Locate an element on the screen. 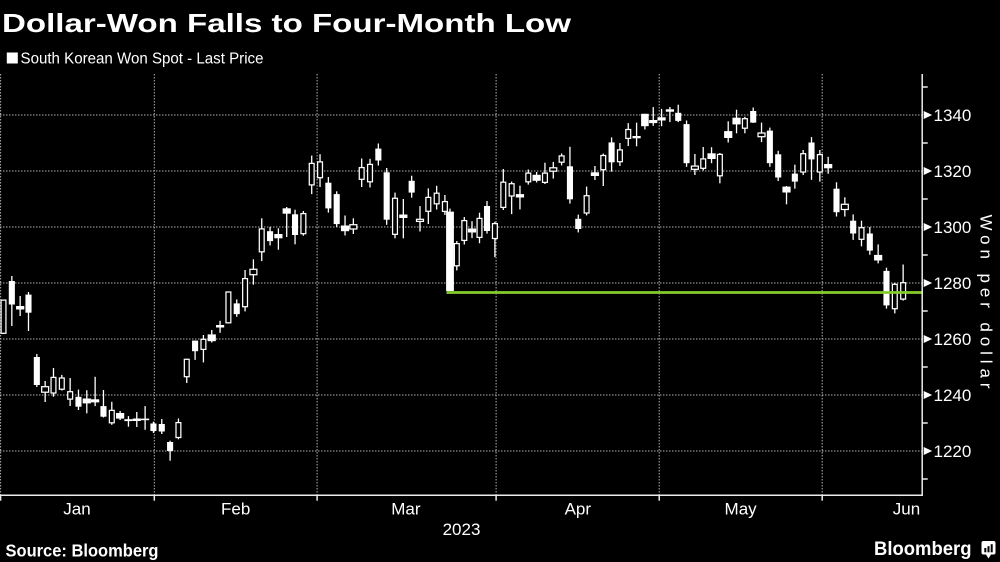 This screenshot has width=1000, height=562. svg-text: Bloomberg is located at coordinates (923, 549).